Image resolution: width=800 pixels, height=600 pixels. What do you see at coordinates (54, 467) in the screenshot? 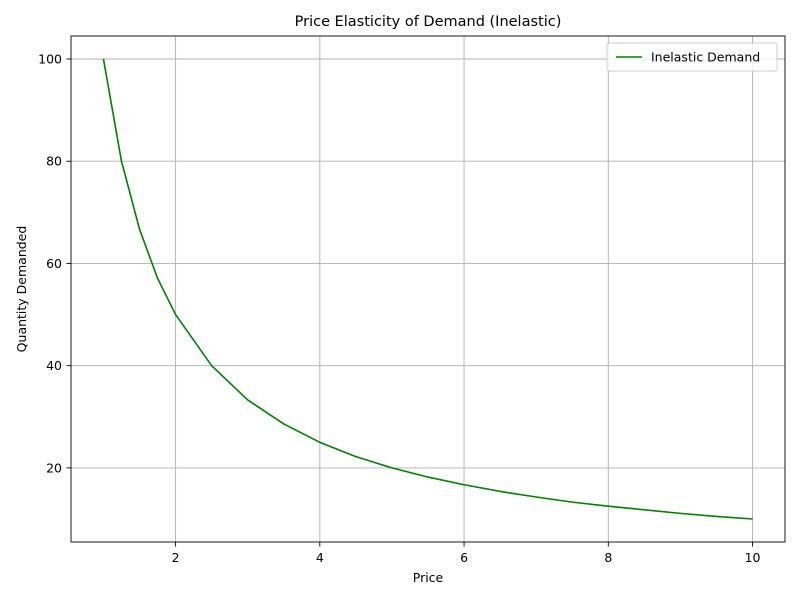
I see `y-tick-label: 20` at bounding box center [54, 467].